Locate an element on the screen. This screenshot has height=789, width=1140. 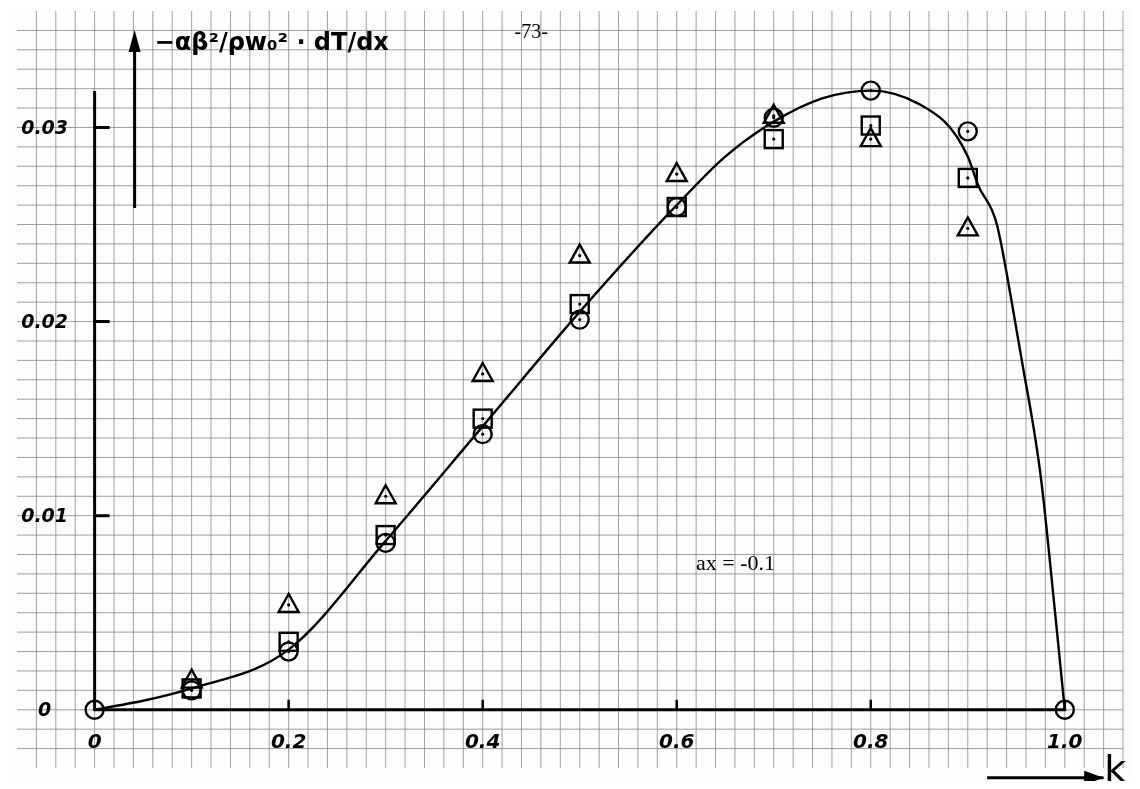
annotation: ax = -0.1 is located at coordinates (736, 563).